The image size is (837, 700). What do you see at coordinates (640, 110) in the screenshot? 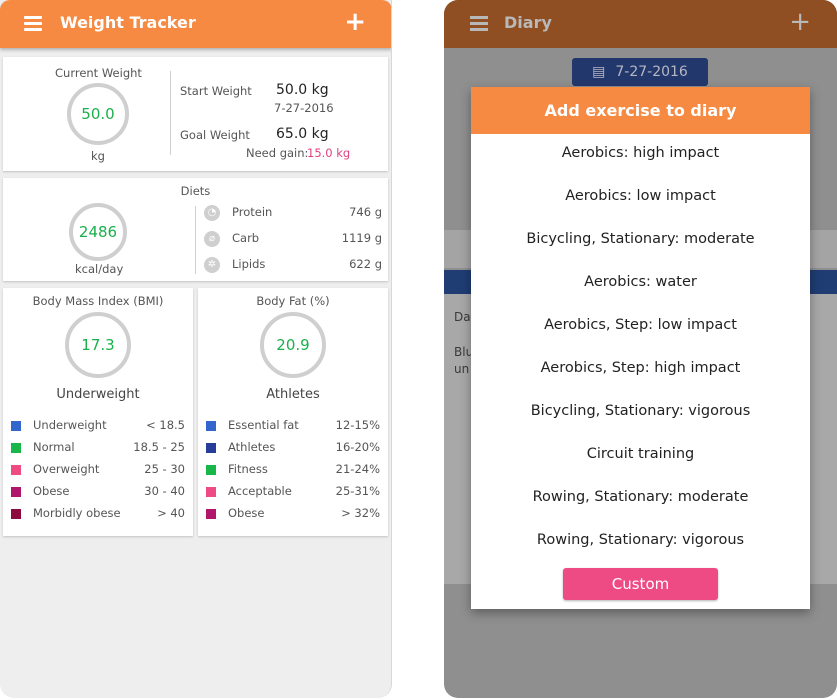
I see `dialog-title: Add exercise to diary` at bounding box center [640, 110].